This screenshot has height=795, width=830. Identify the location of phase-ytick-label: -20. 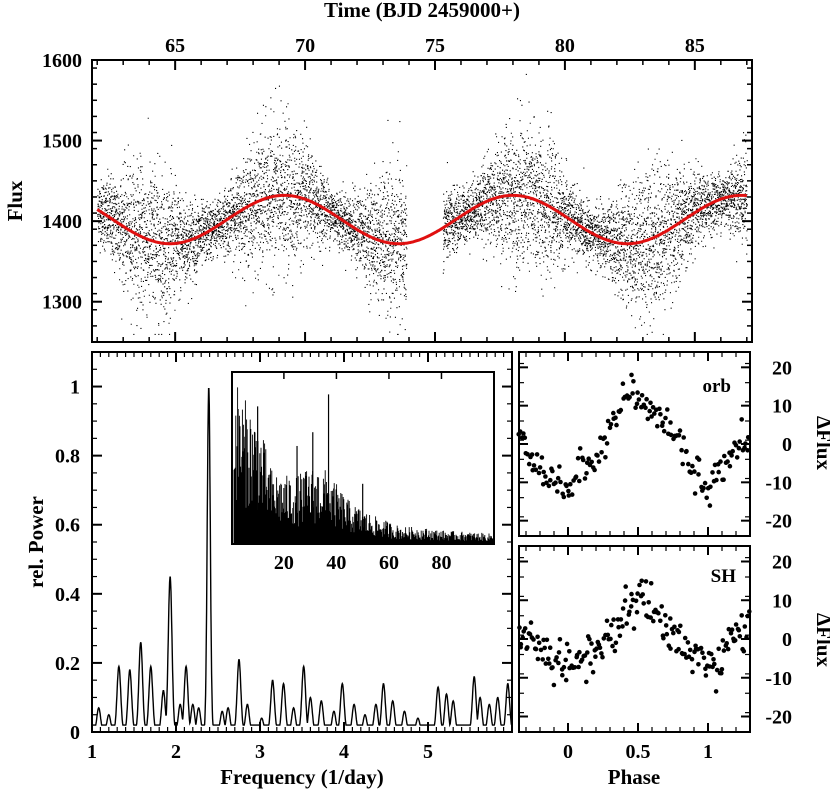
(778, 522).